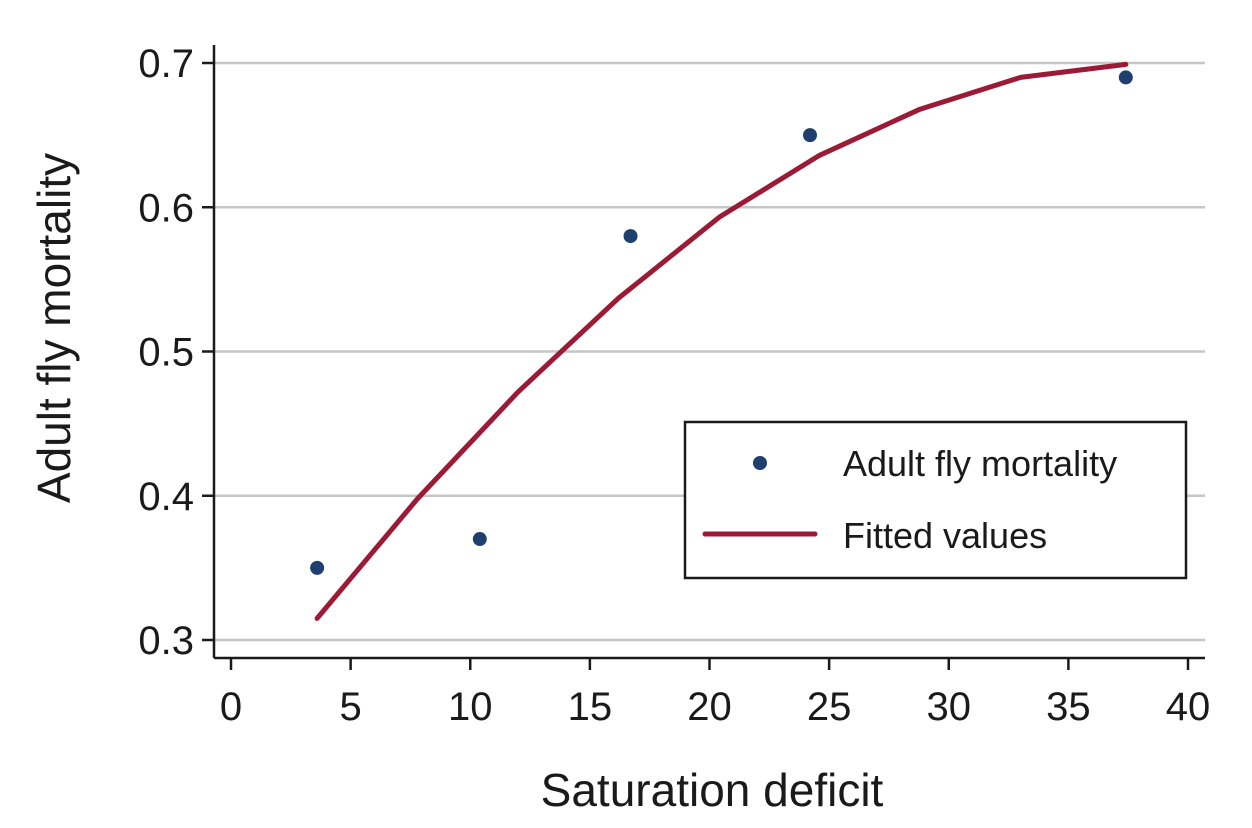  Describe the element at coordinates (231, 707) in the screenshot. I see `x-tick-label: 0` at that location.